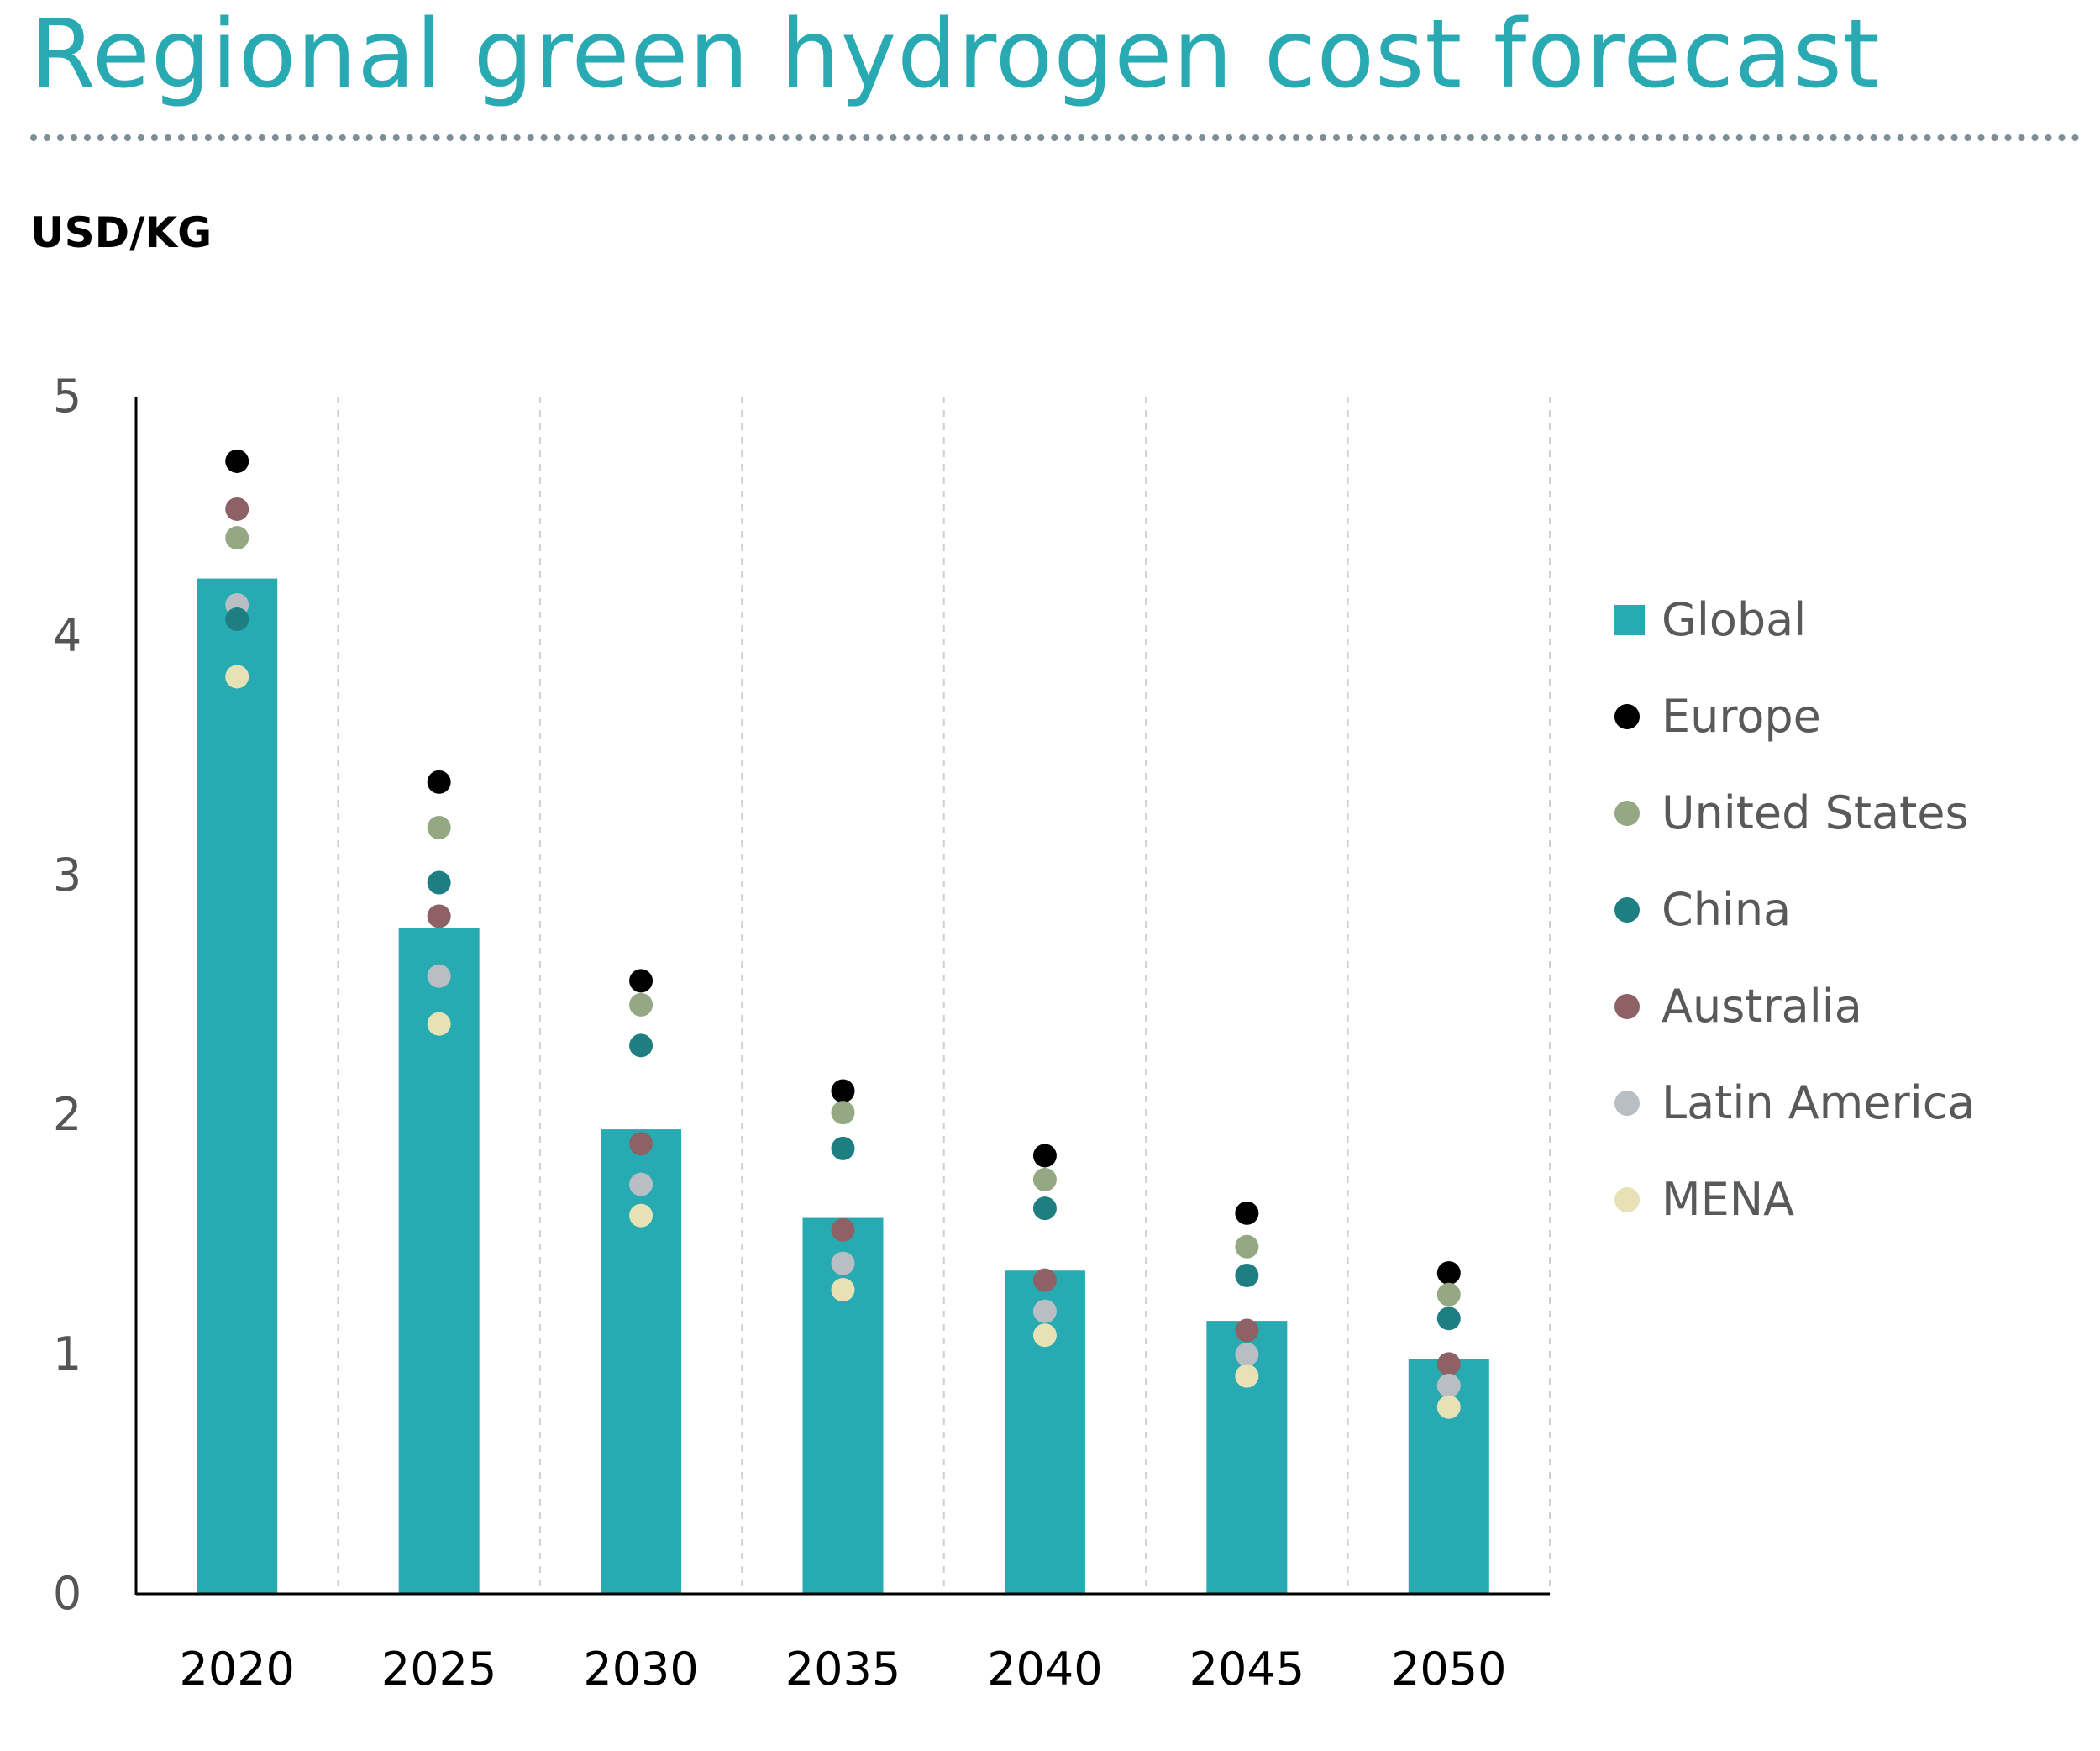 This screenshot has height=1751, width=2100. Describe the element at coordinates (1448, 1669) in the screenshot. I see `x-tick-label: 2050` at that location.